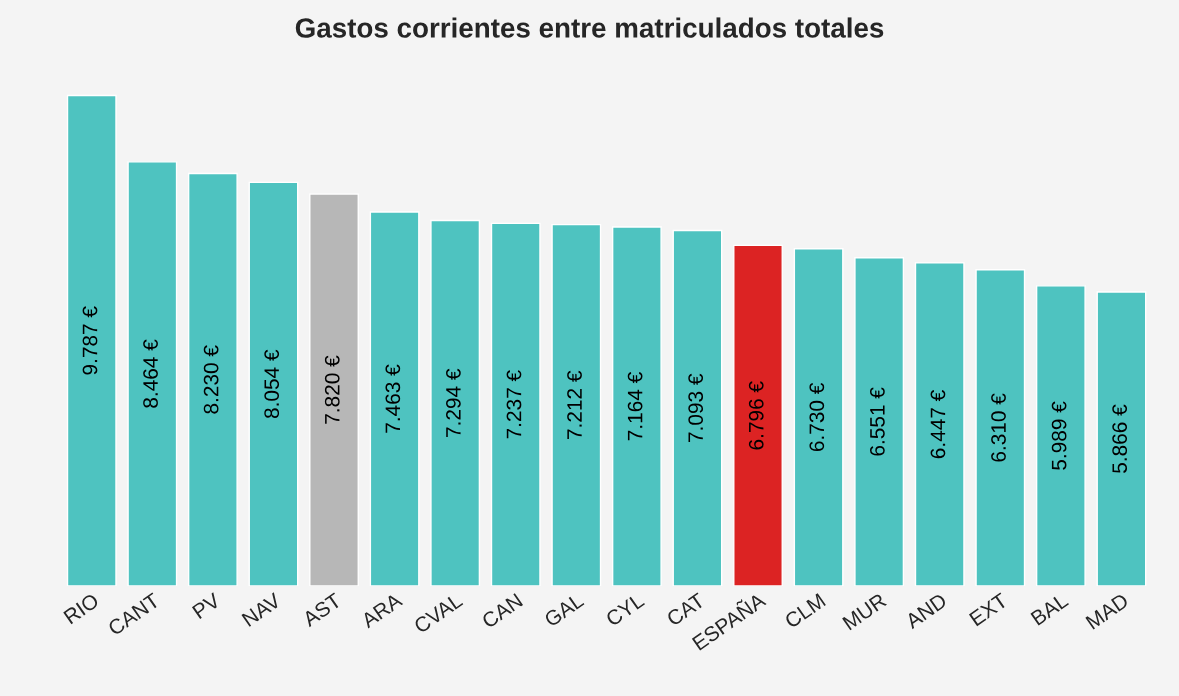 This screenshot has height=696, width=1179. I want to click on data-label: 6.551 €, so click(877, 421).